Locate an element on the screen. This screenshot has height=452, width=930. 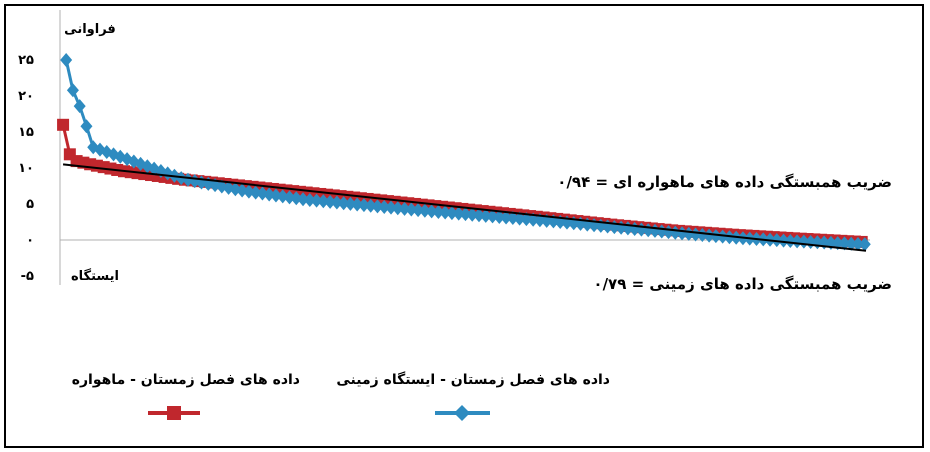
y-tick-label: ۱۵ is located at coordinates (26, 132).